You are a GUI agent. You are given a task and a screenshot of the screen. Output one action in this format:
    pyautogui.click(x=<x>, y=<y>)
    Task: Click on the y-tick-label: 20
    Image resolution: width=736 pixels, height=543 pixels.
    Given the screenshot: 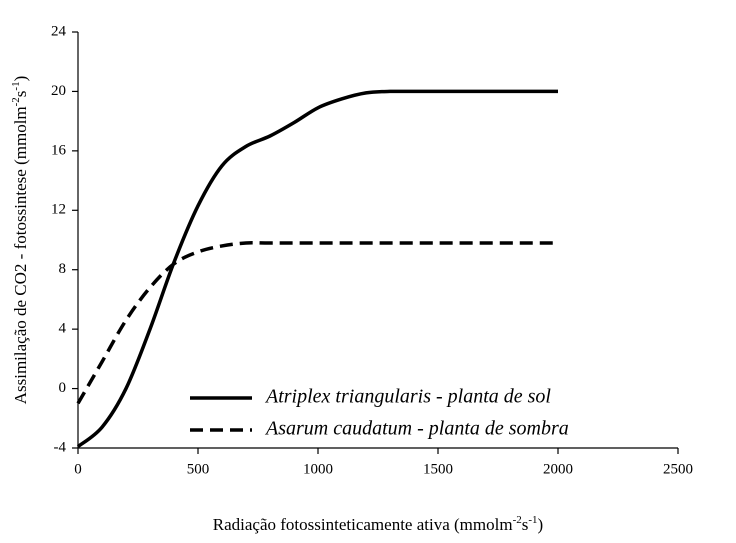 What is the action you would take?
    pyautogui.click(x=58, y=91)
    